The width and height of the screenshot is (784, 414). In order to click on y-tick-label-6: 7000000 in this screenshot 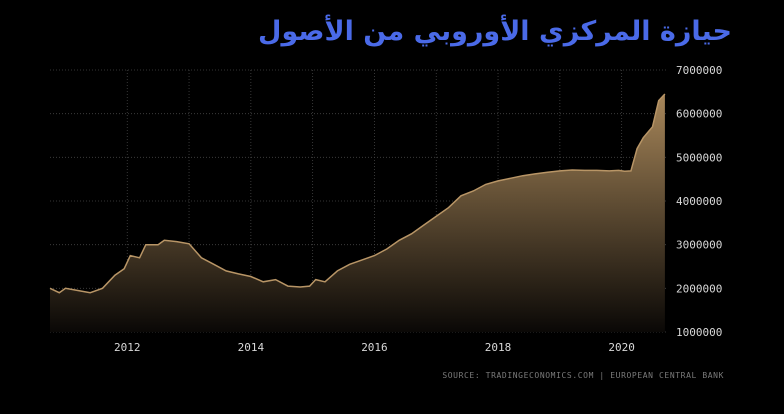, I will do `click(699, 70)`.